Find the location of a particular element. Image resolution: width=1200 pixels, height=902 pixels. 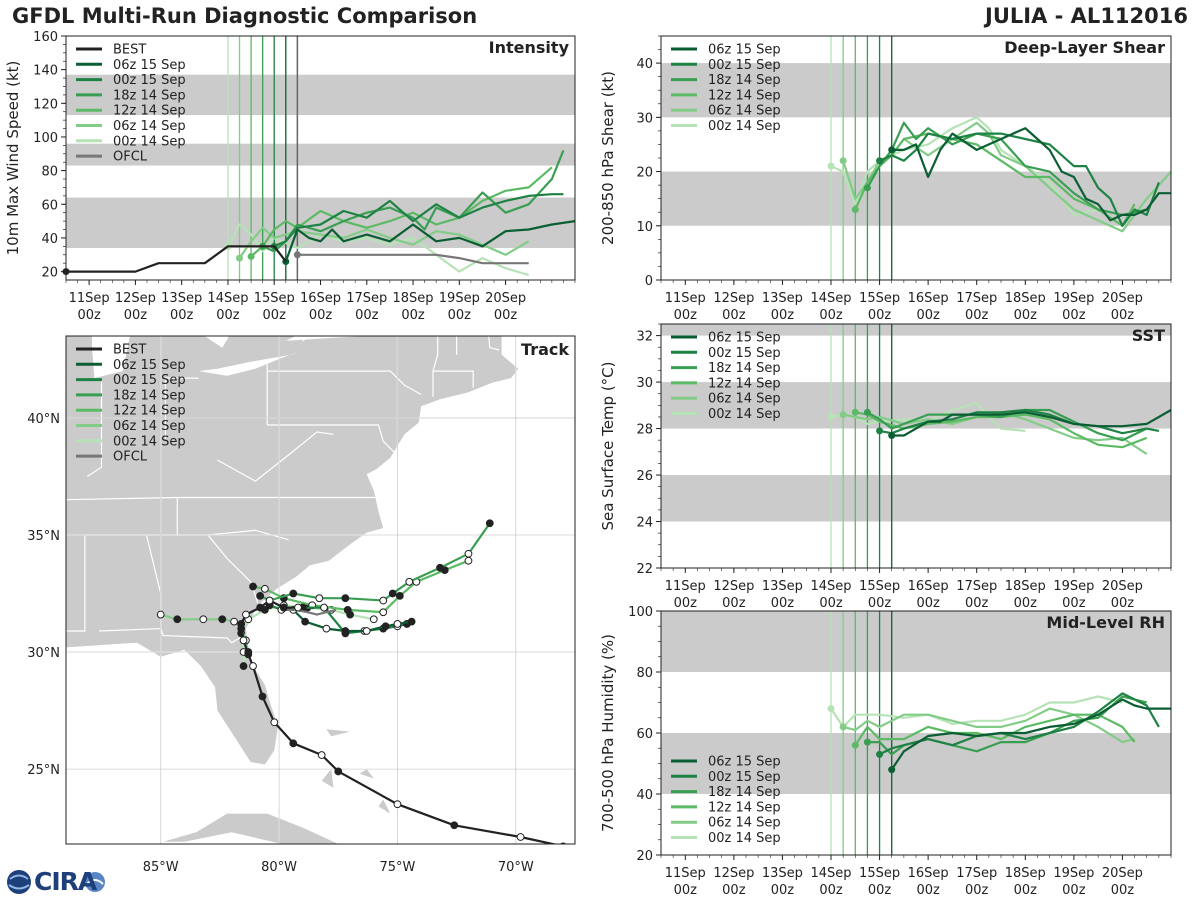

rh-xtick-day: 19Sep is located at coordinates (1073, 873).